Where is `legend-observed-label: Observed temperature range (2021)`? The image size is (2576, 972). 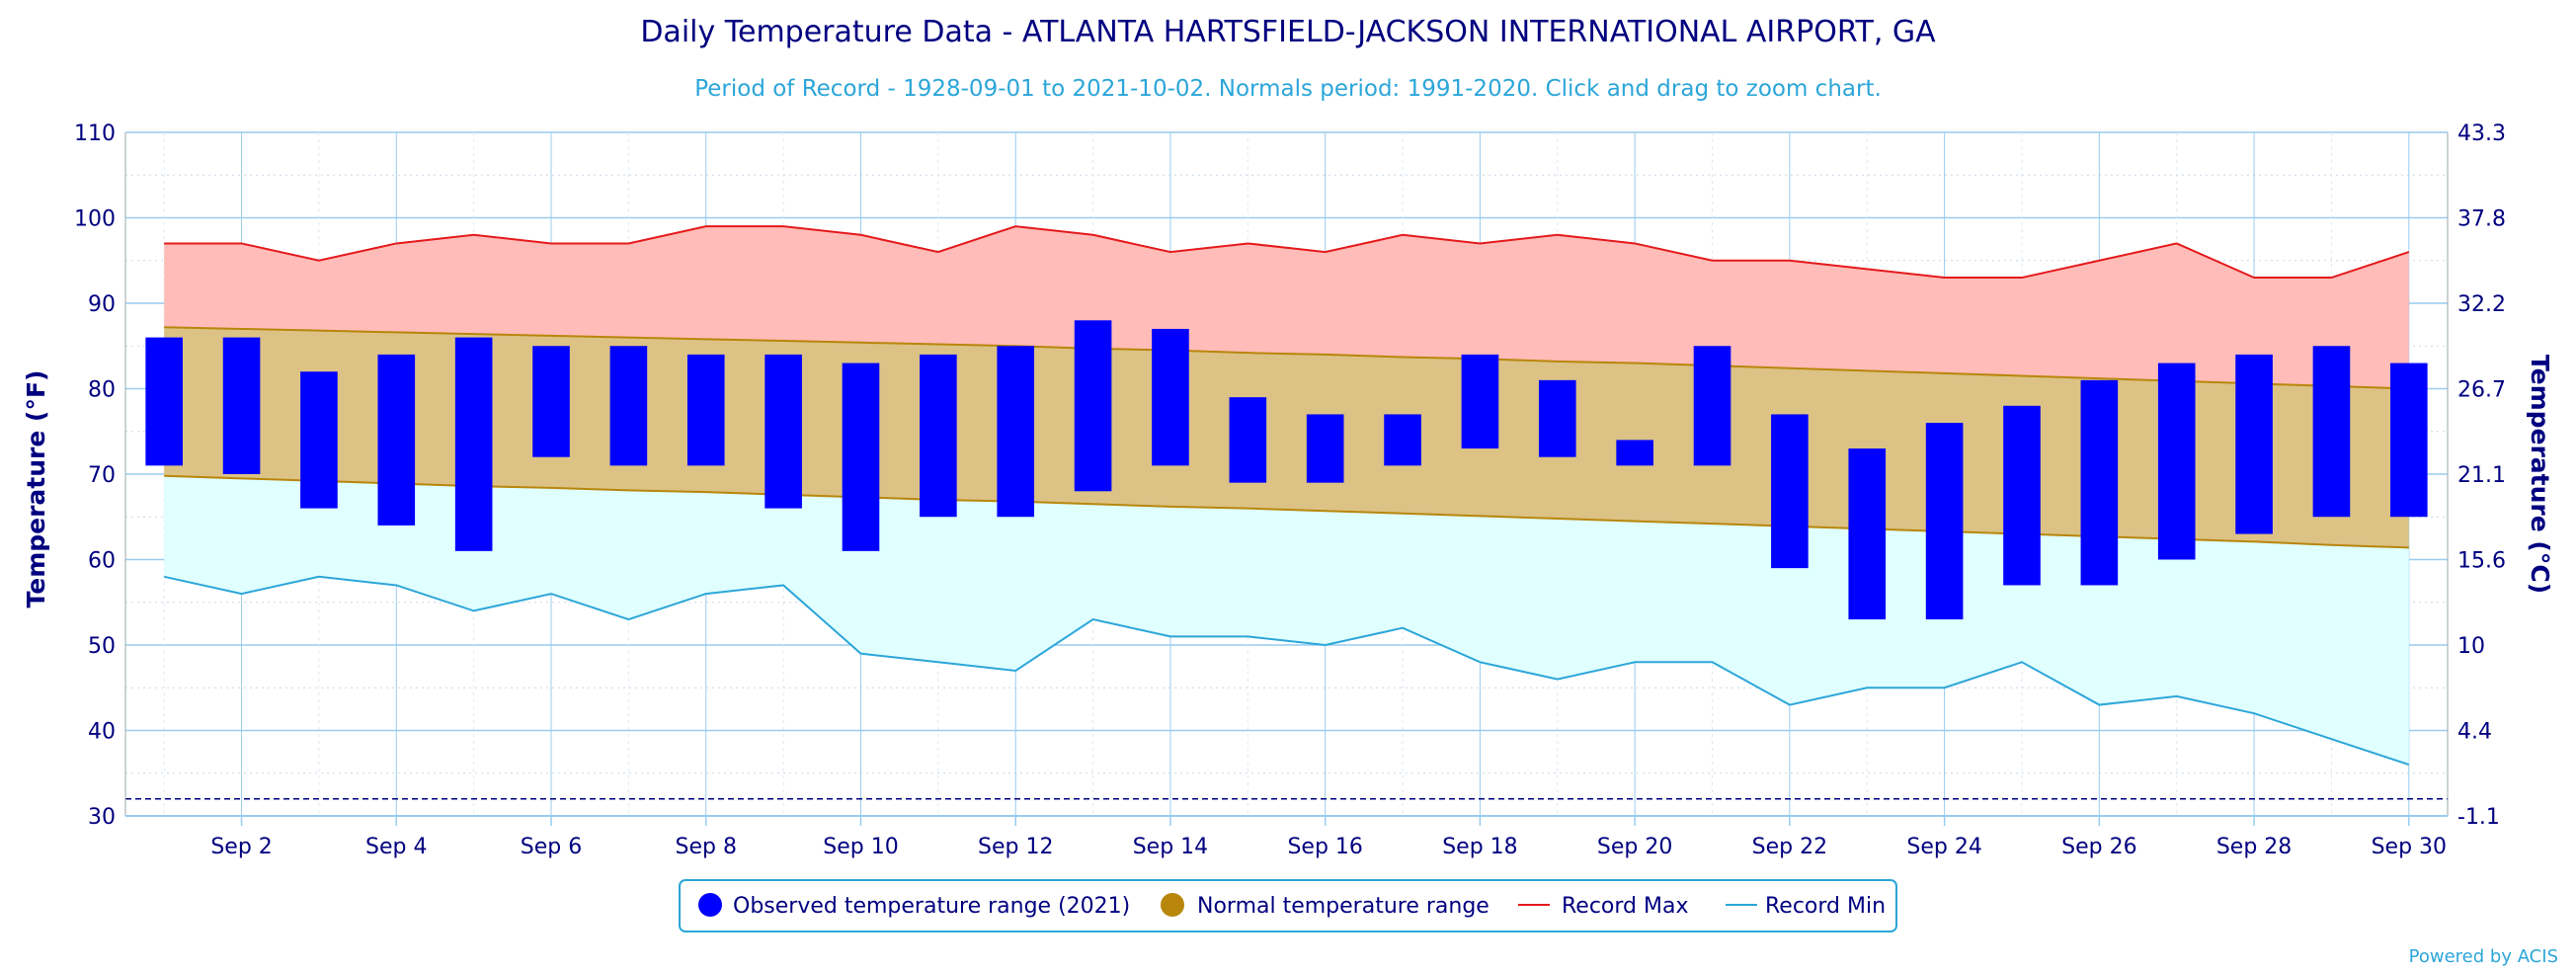 legend-observed-label: Observed temperature range (2021) is located at coordinates (931, 907).